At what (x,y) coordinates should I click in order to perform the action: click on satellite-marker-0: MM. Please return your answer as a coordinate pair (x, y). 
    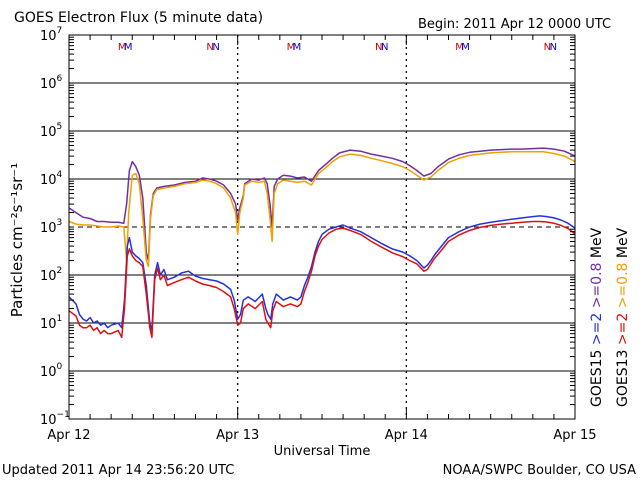
    Looking at the image, I should click on (125, 47).